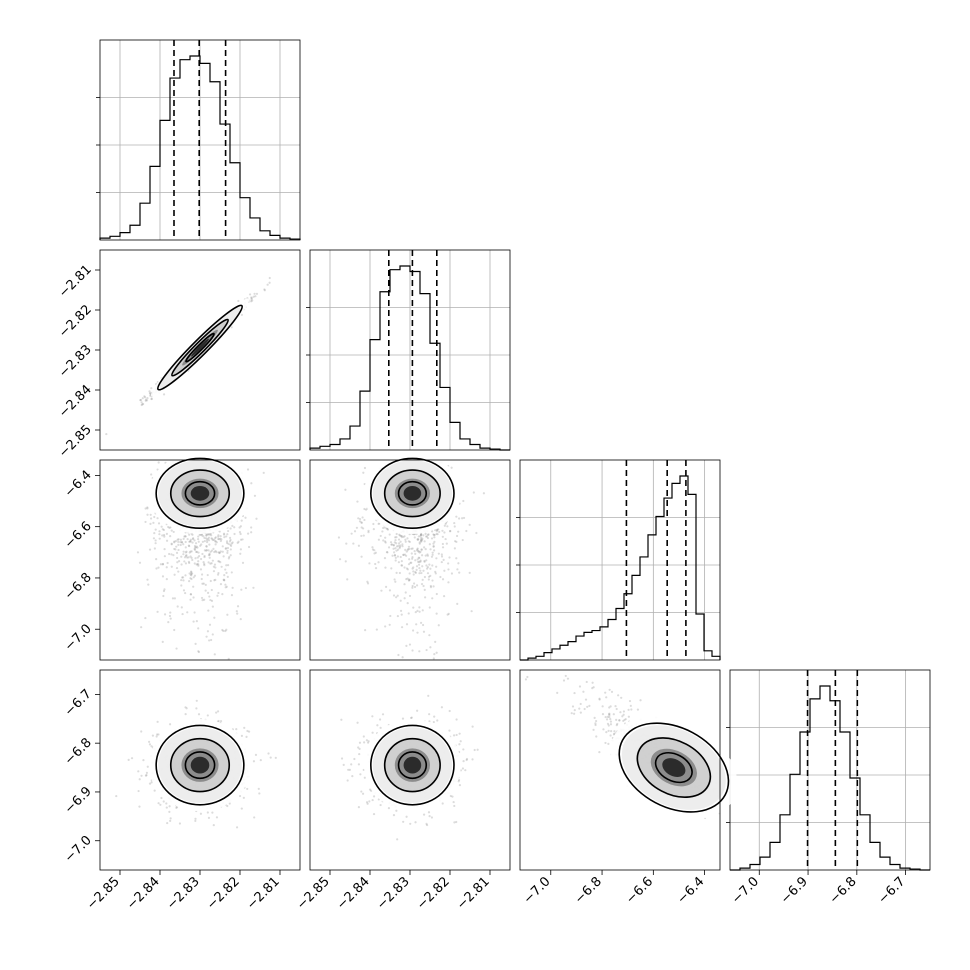 Image resolution: width=970 pixels, height=970 pixels. What do you see at coordinates (410, 350) in the screenshot?
I see `panel-frame` at bounding box center [410, 350].